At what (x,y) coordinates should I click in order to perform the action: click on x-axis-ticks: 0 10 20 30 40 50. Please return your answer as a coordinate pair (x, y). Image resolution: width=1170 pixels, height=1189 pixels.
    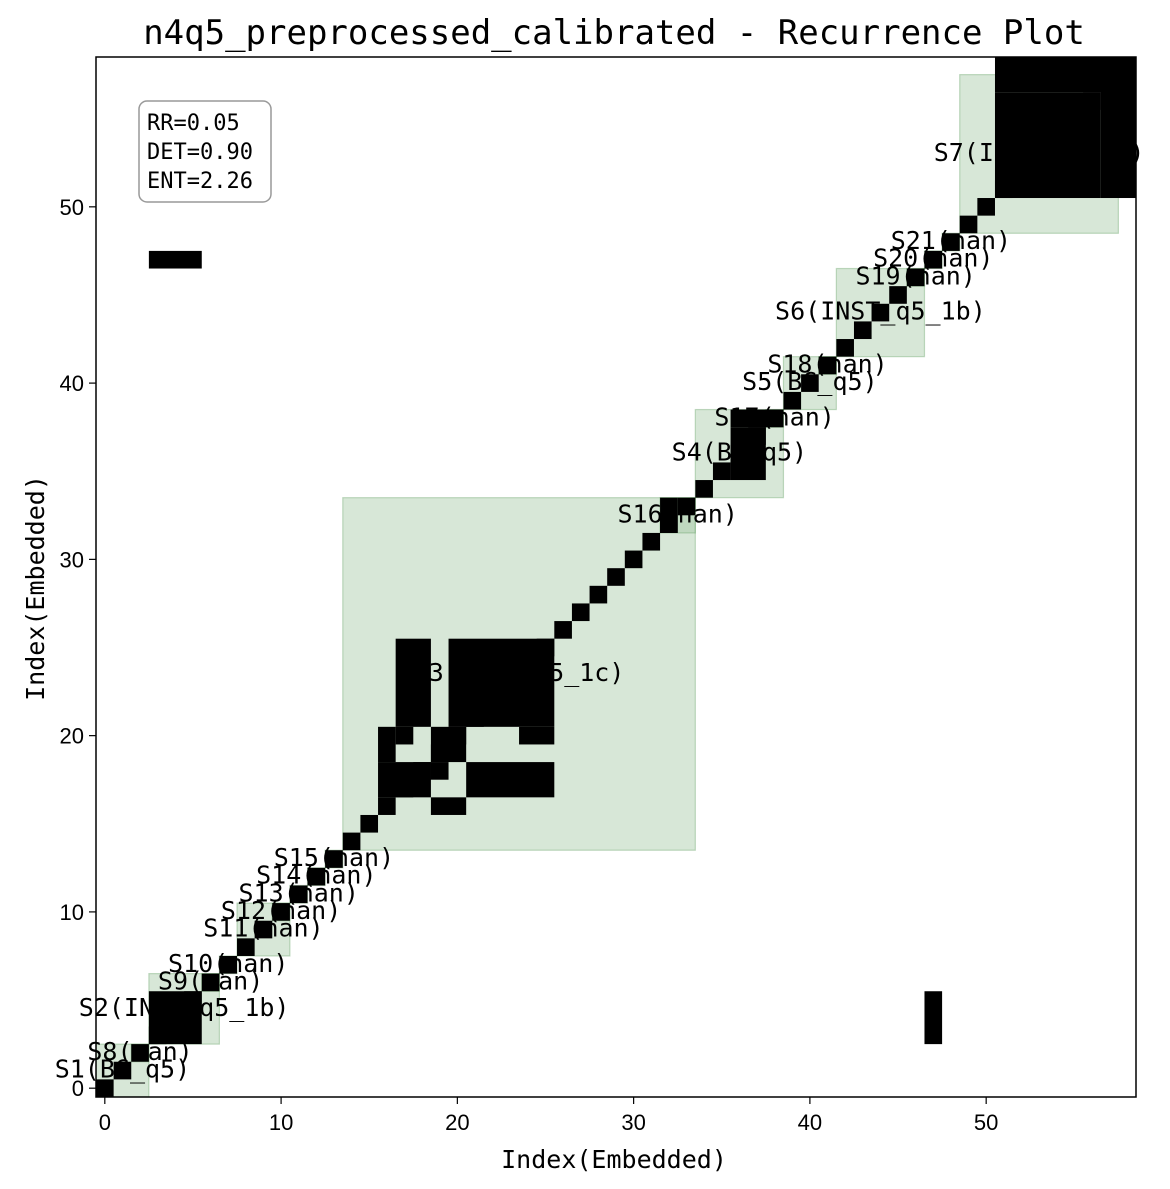
    Looking at the image, I should click on (548, 1116).